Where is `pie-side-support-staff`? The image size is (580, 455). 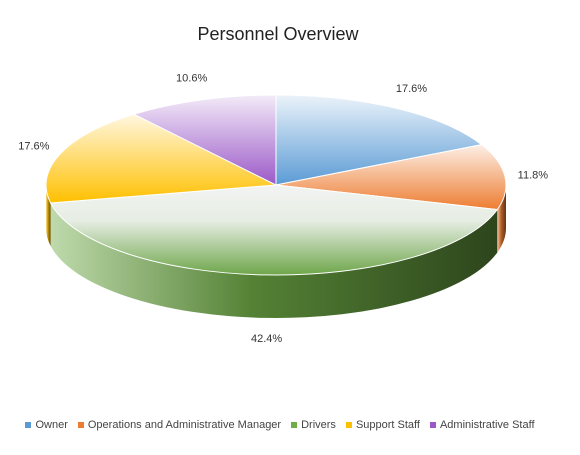 pie-side-support-staff is located at coordinates (48, 215).